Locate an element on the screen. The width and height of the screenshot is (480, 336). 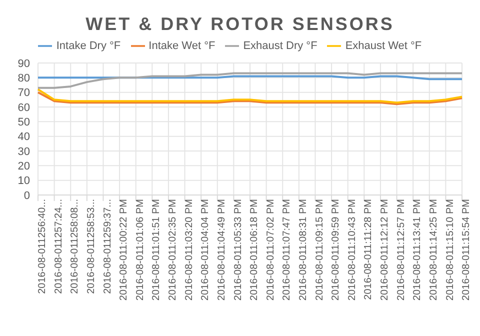
y-tick-label: 90 is located at coordinates (24, 64).